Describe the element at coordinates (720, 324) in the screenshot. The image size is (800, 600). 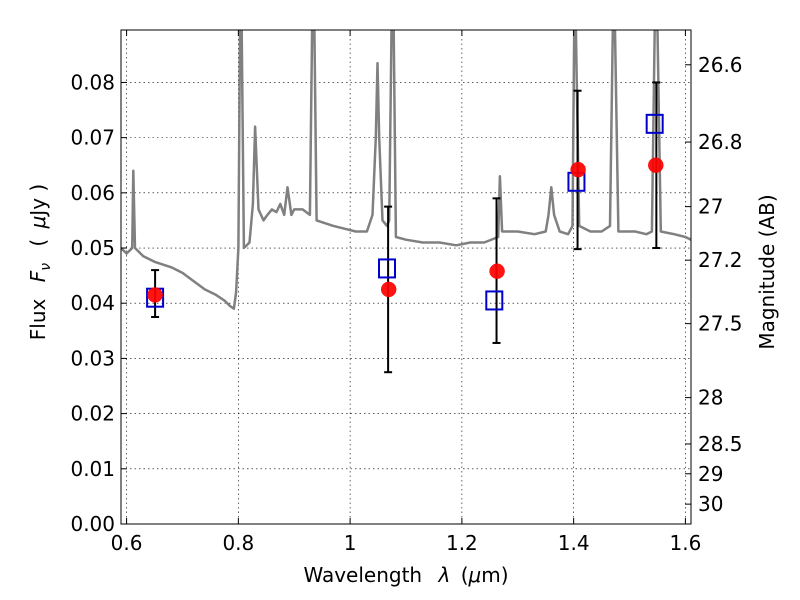
I see `y2-tick-label: 27.5` at that location.